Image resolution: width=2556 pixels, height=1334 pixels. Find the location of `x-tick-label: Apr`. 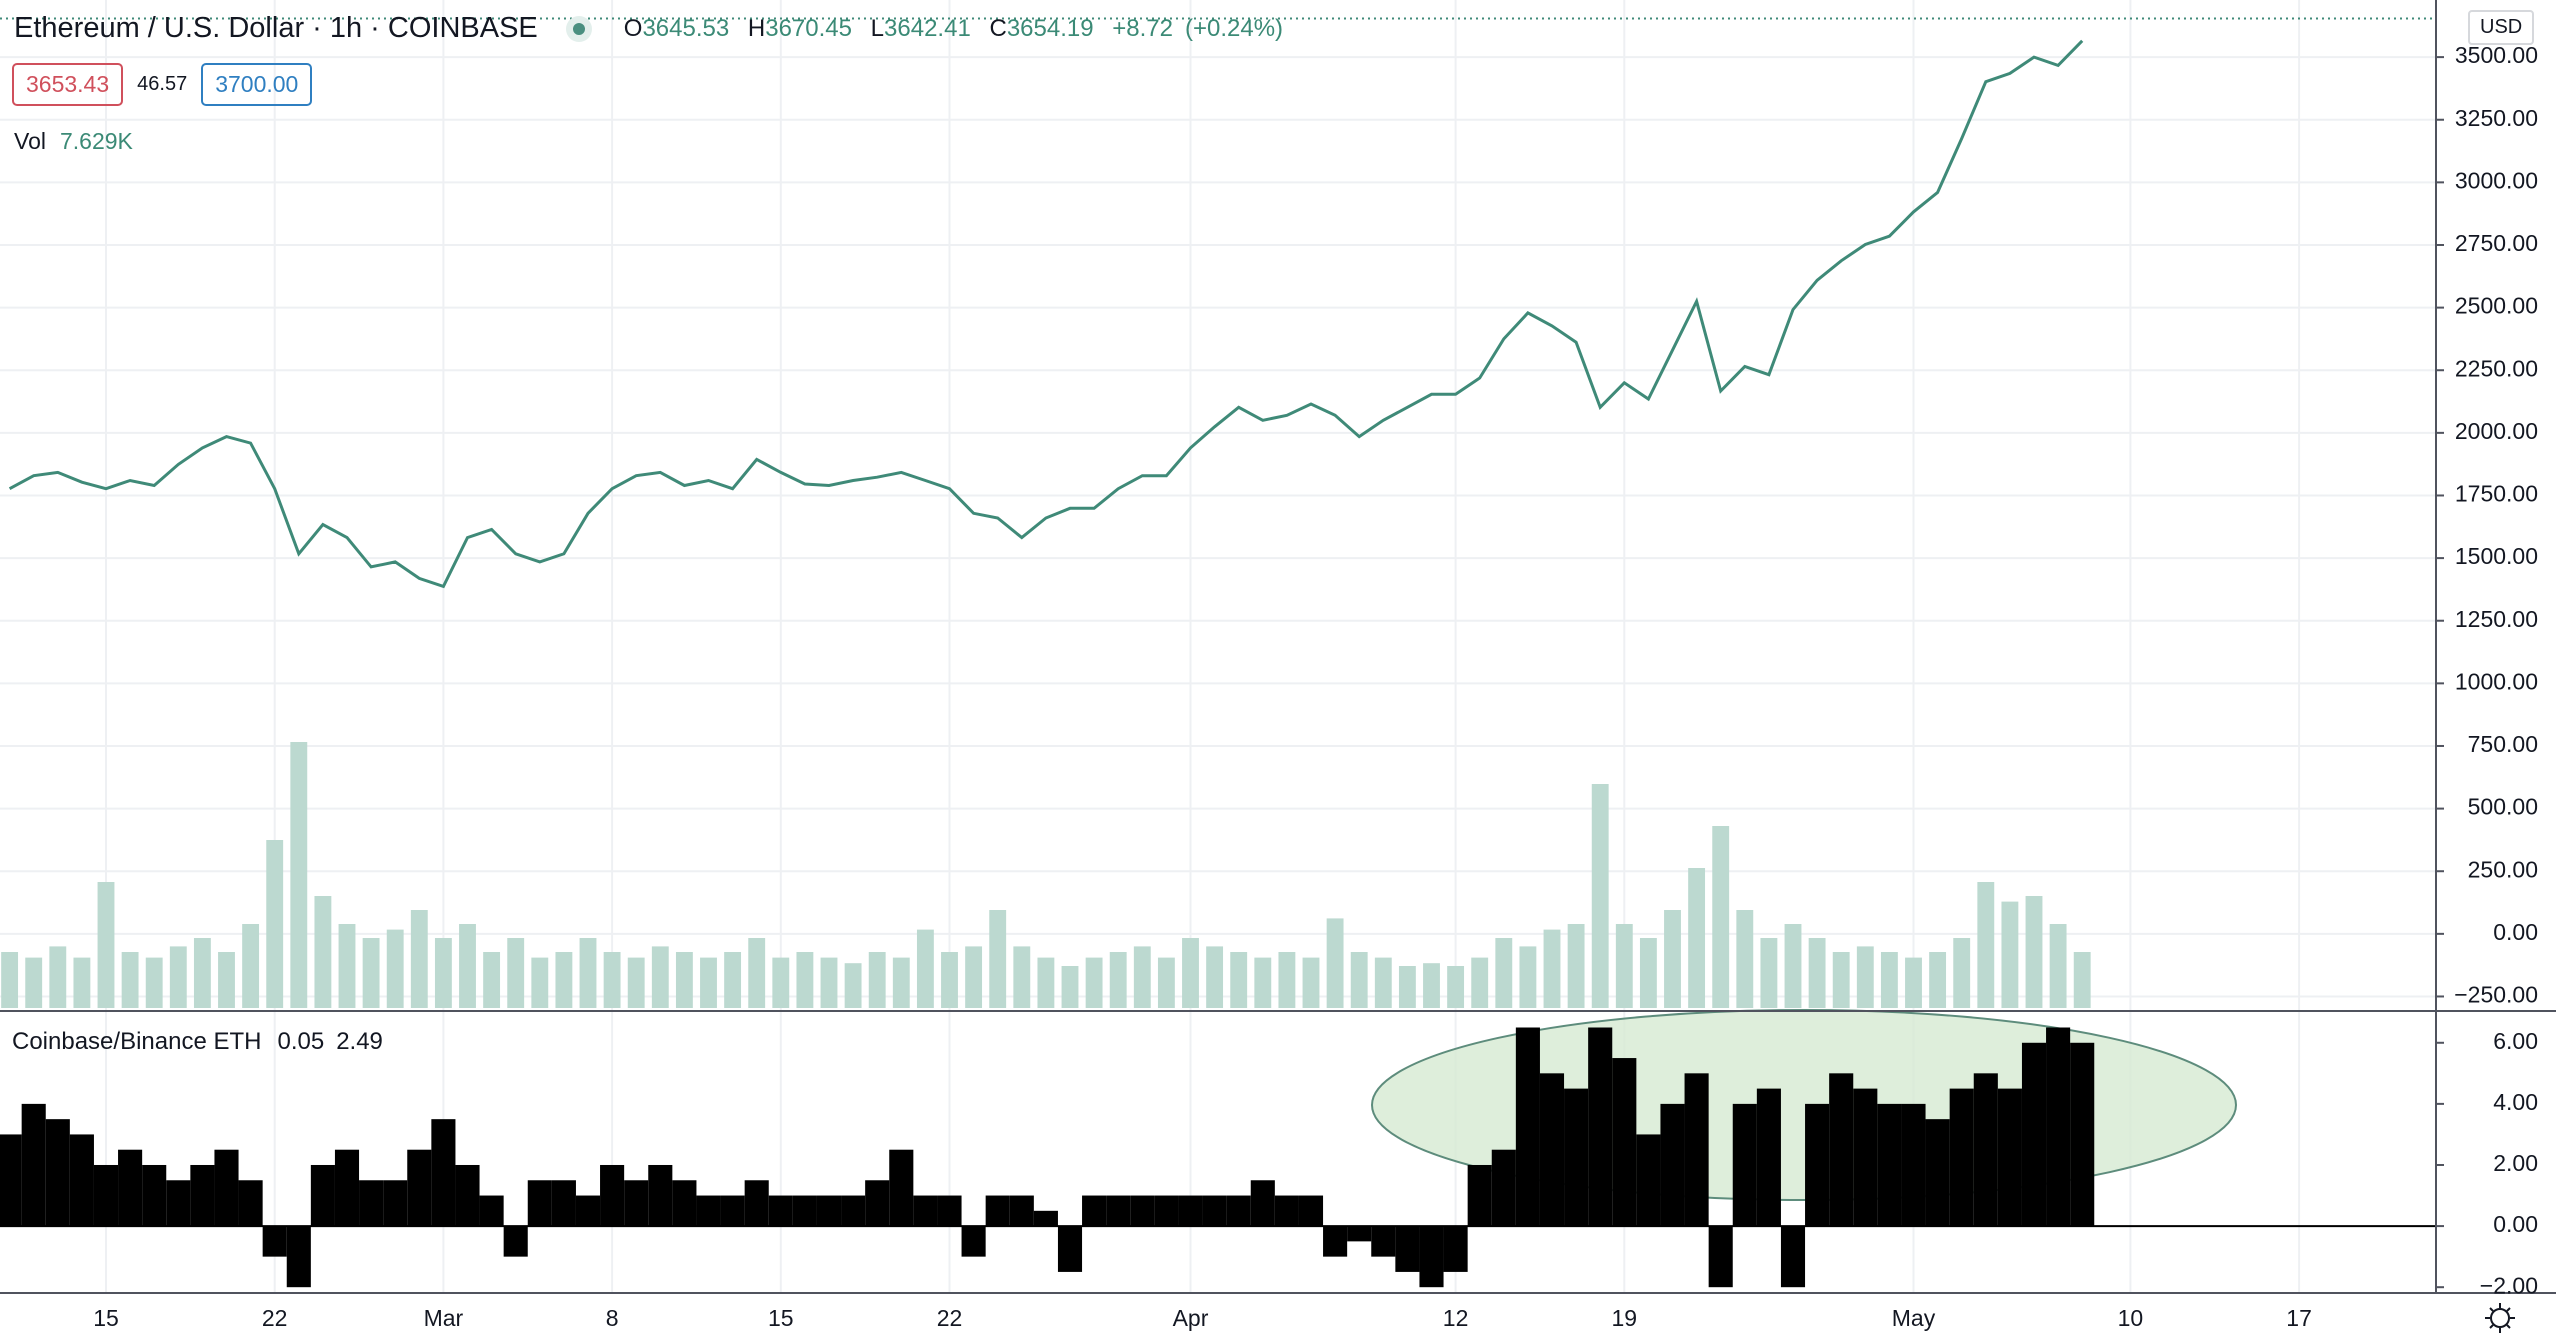

x-tick-label: Apr is located at coordinates (1191, 1318).